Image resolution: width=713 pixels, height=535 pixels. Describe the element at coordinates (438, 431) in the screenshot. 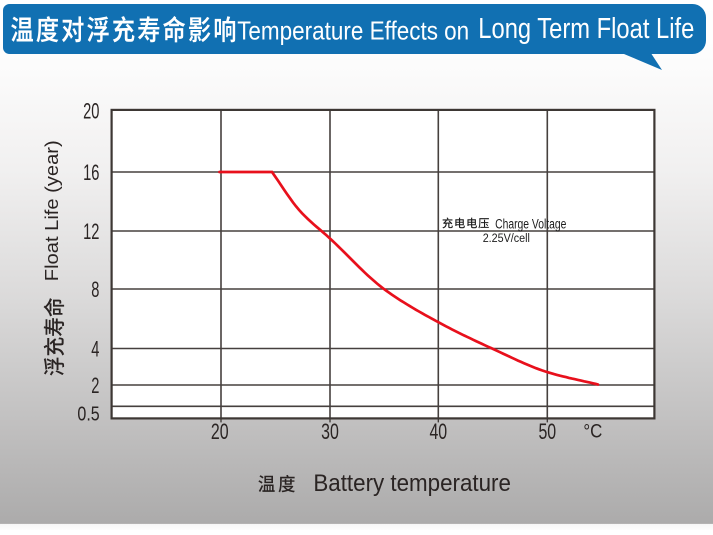

I see `svg-text: 40` at that location.